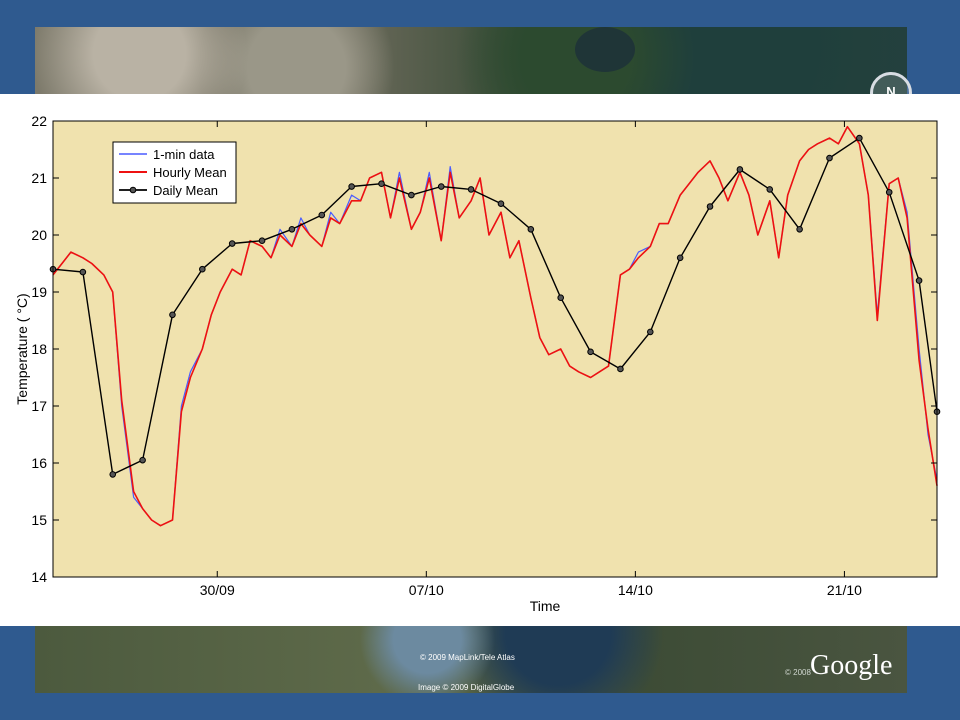  Describe the element at coordinates (133, 190) in the screenshot. I see `legend-marker` at that location.